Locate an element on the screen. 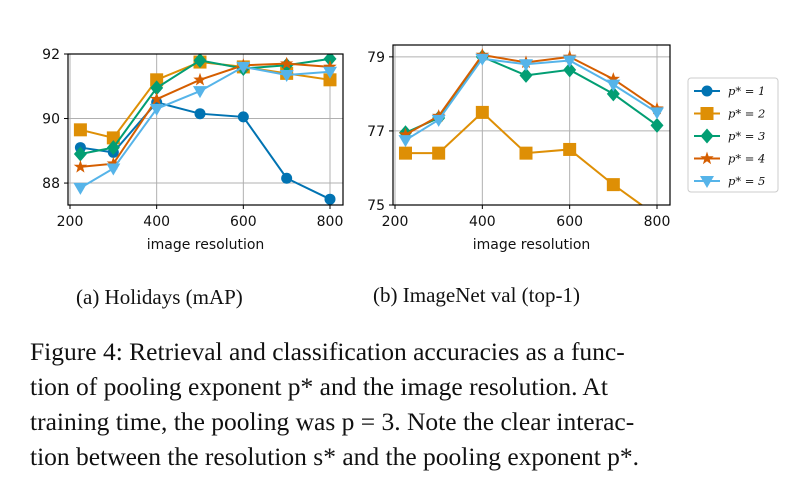  legend-label: p* = 4 is located at coordinates (746, 159).